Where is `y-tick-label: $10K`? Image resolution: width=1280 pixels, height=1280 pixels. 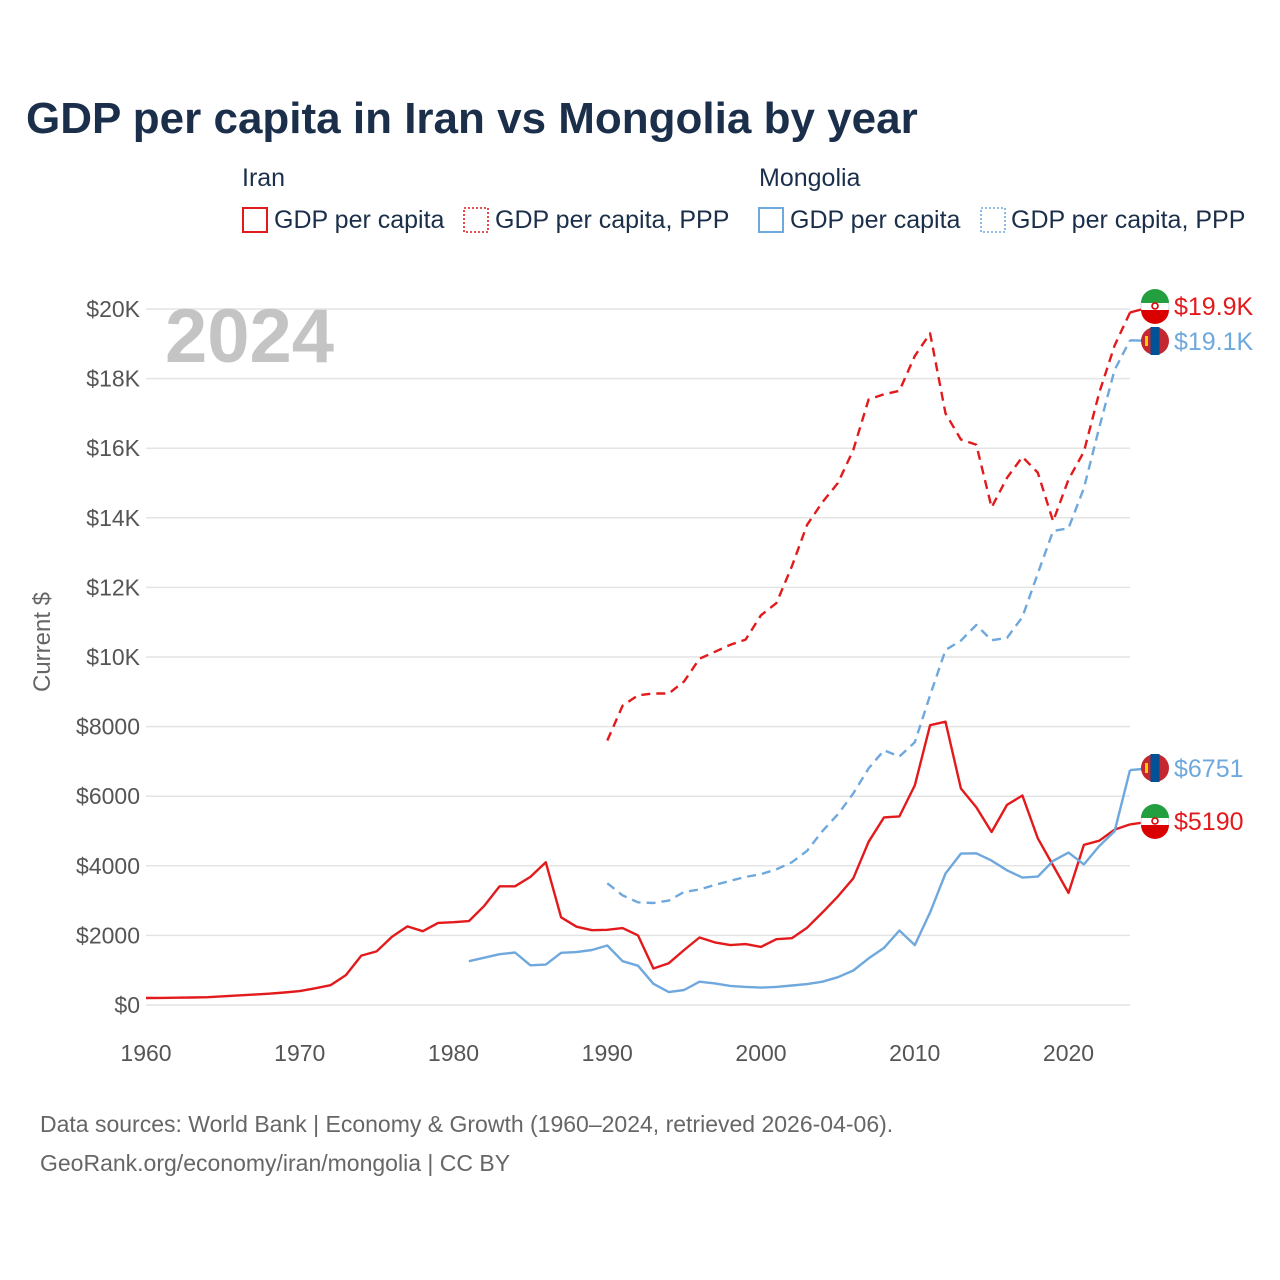
y-tick-label: $10K is located at coordinates (113, 657).